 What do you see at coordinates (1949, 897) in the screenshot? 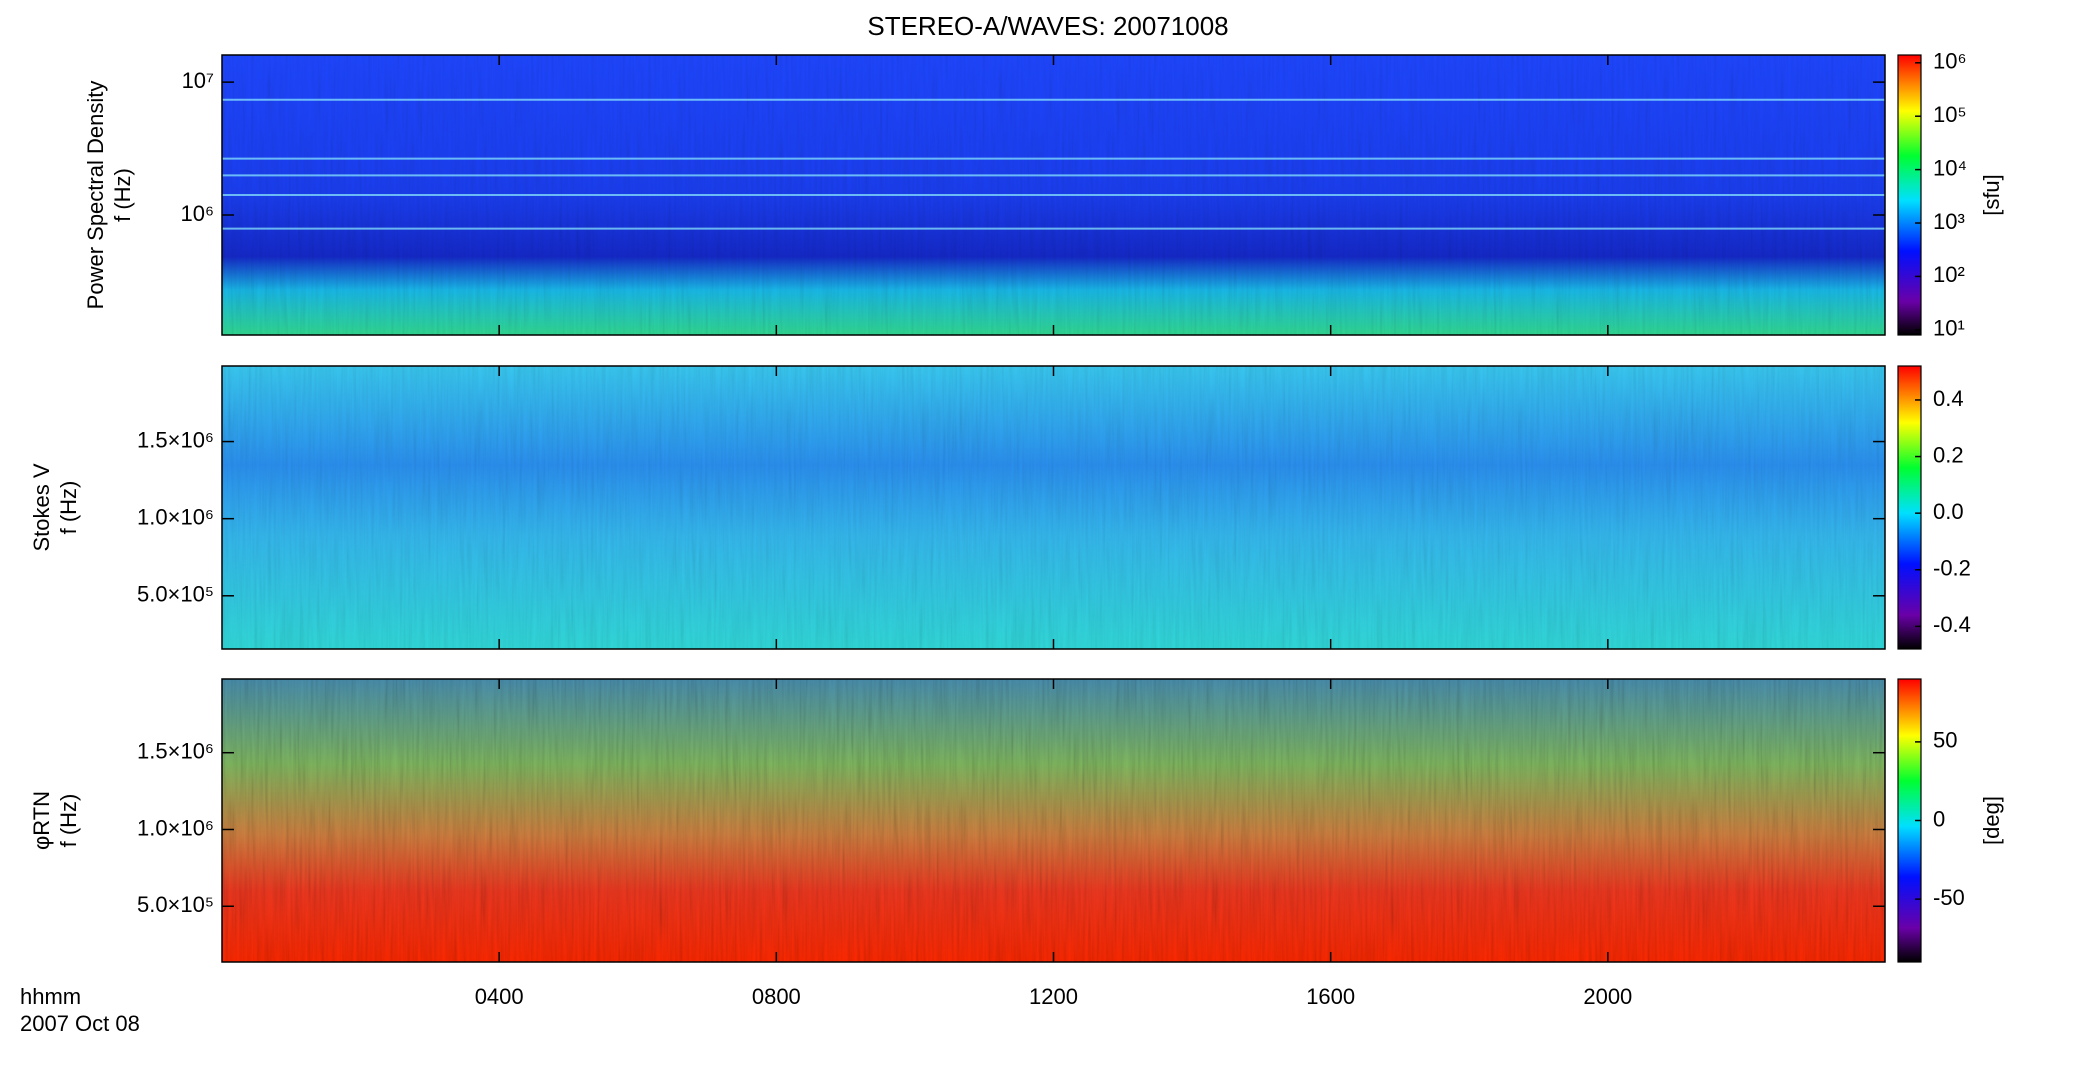
I see `colorbar-tick-label: -50` at bounding box center [1949, 897].